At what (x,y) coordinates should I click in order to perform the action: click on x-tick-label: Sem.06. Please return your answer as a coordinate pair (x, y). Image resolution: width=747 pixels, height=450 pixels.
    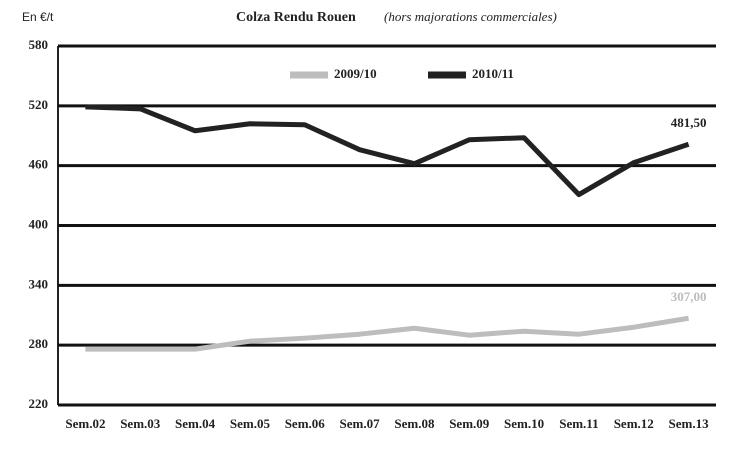
    Looking at the image, I should click on (305, 423).